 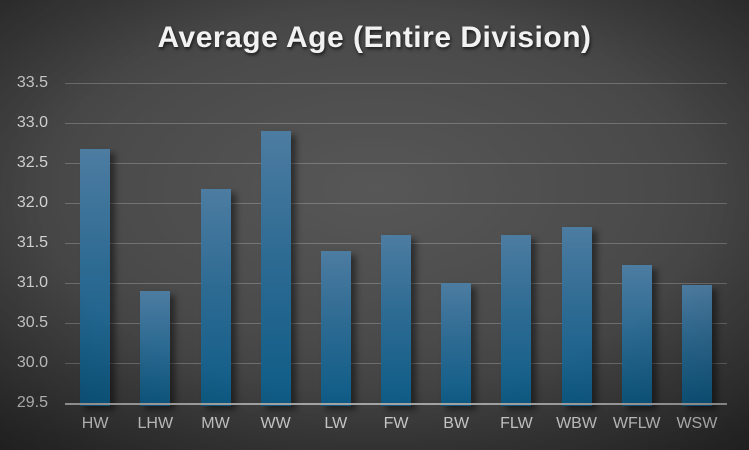 I want to click on bar-wsw, so click(x=696, y=345).